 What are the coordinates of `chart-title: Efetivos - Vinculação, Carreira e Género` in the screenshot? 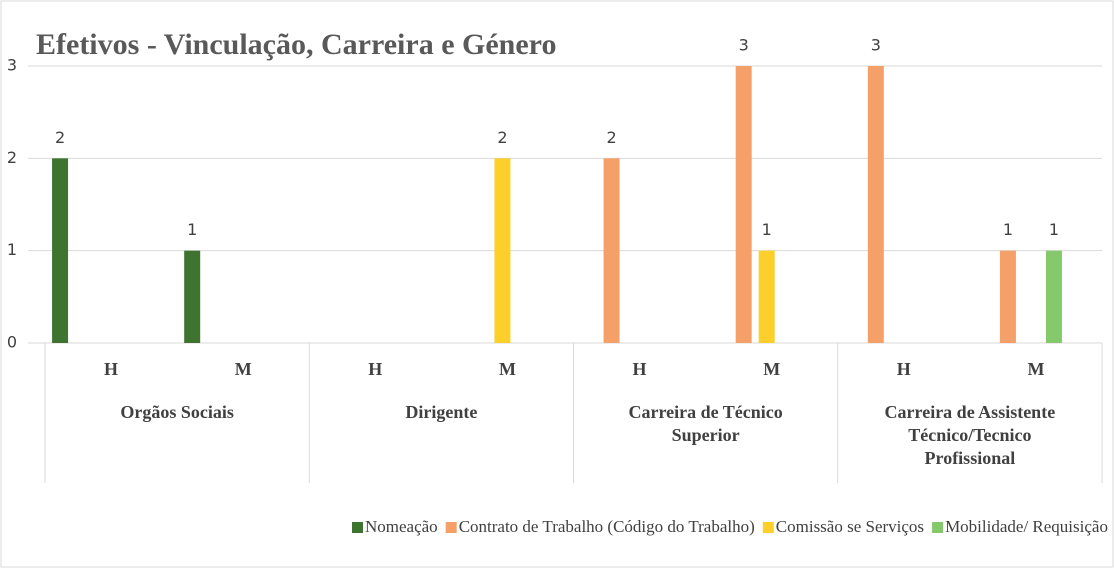 It's located at (296, 44).